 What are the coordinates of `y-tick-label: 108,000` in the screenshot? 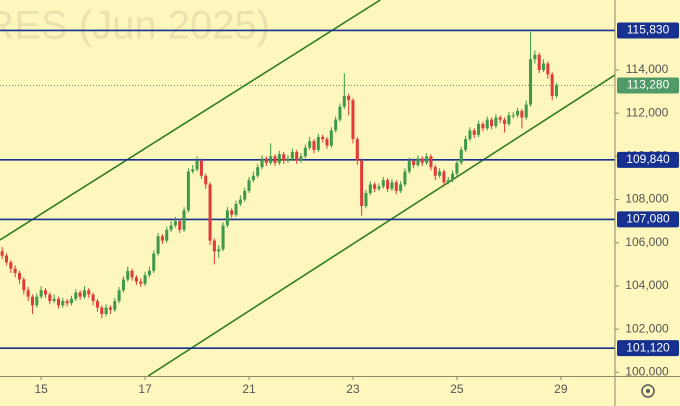 It's located at (647, 199).